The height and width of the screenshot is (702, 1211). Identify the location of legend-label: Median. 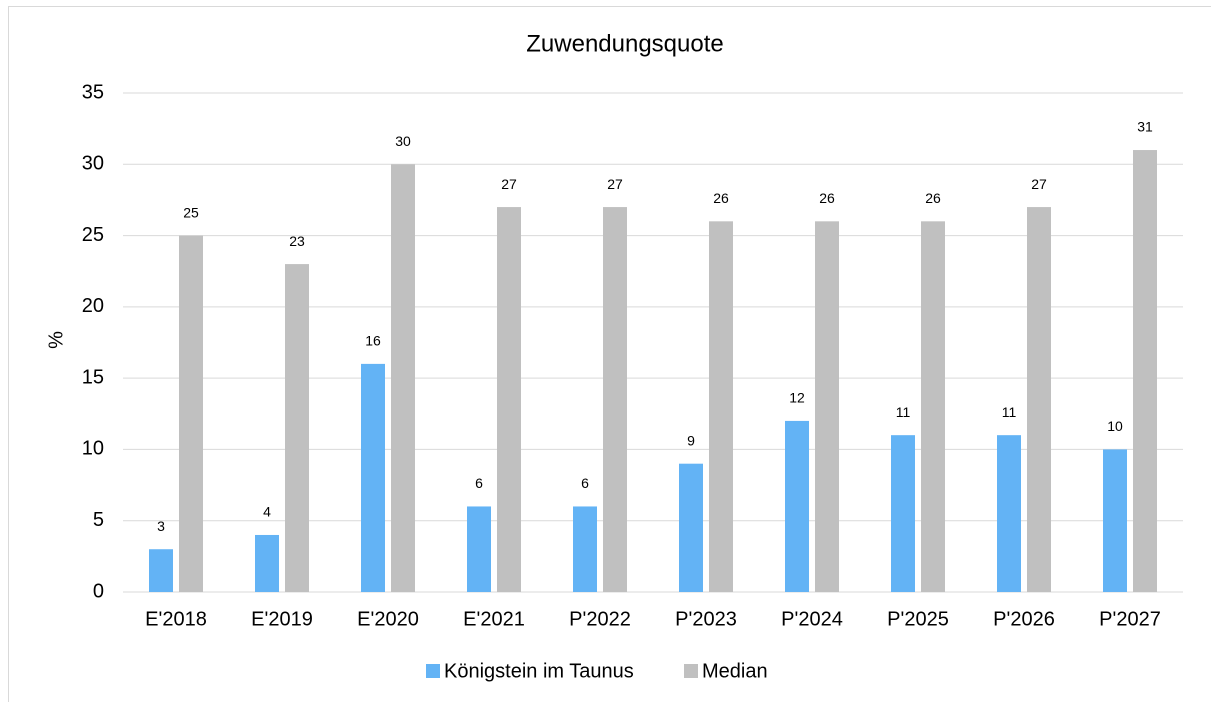
(735, 671).